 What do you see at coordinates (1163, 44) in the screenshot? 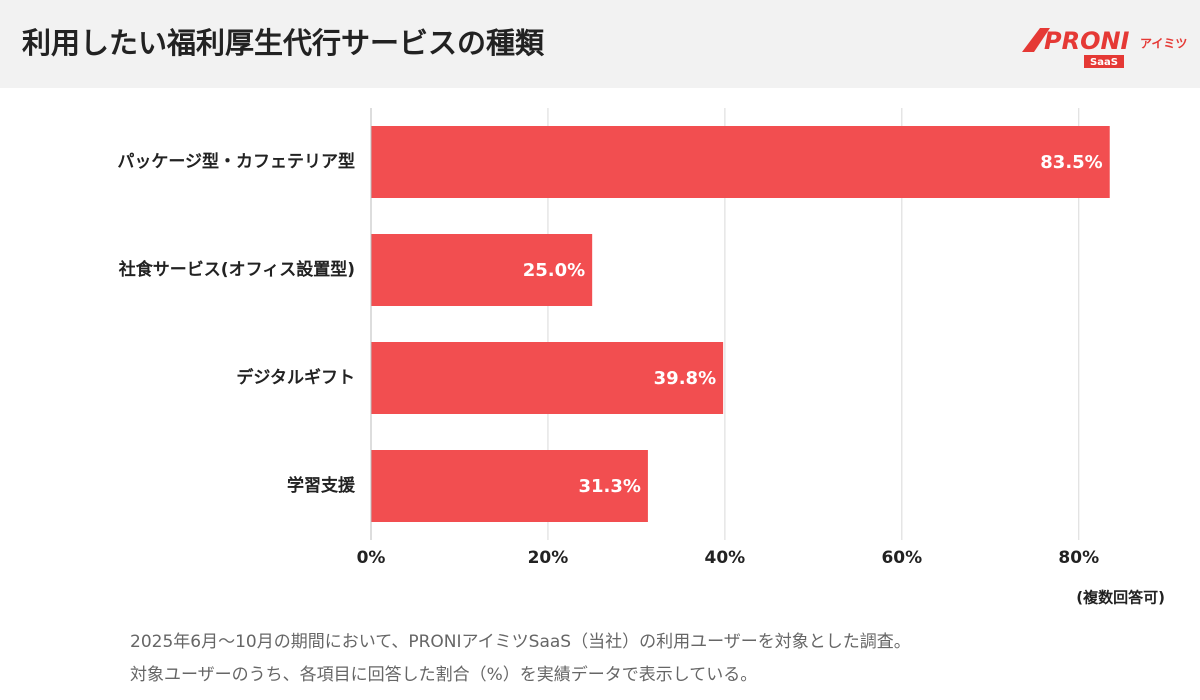
I see `logo-sub: アイミツ` at bounding box center [1163, 44].